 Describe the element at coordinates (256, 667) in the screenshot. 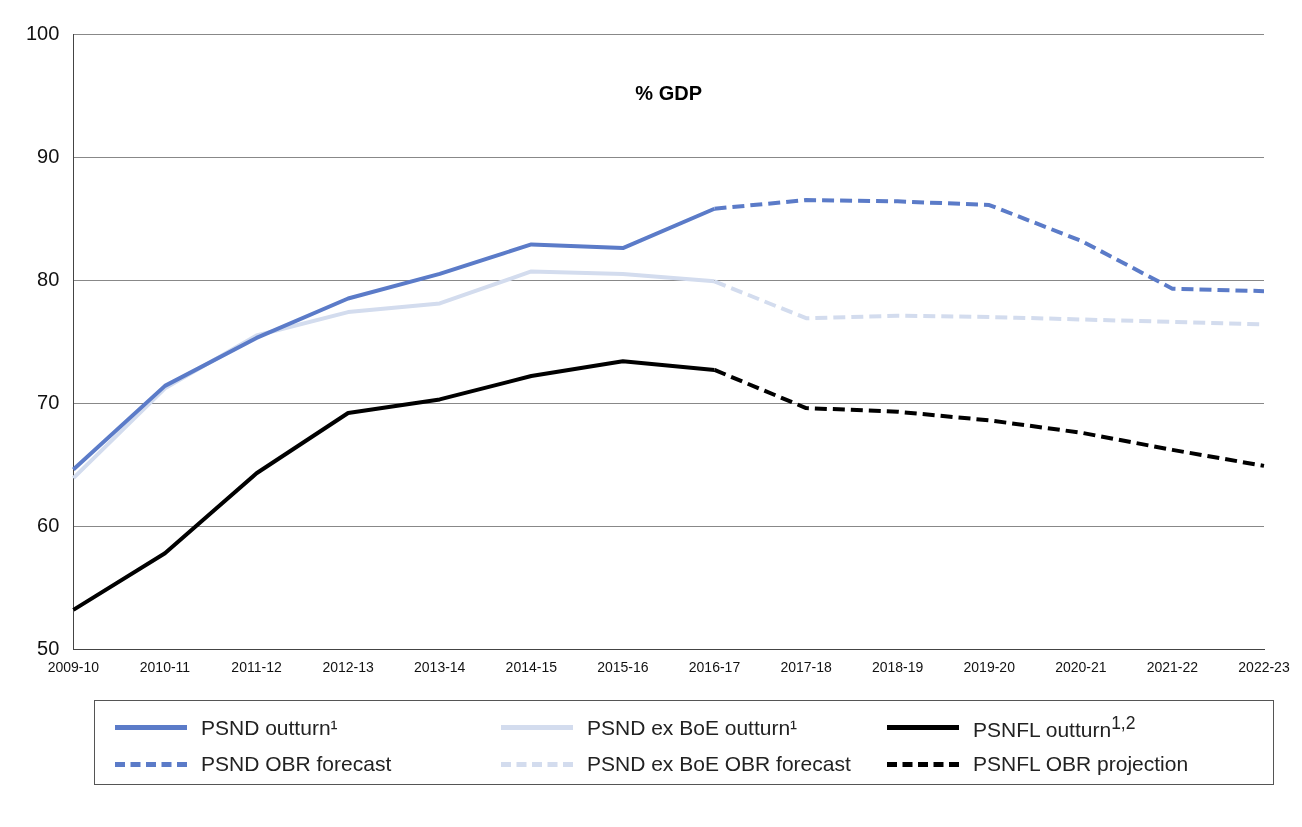

I see `x-tick-label: 2011-12` at that location.